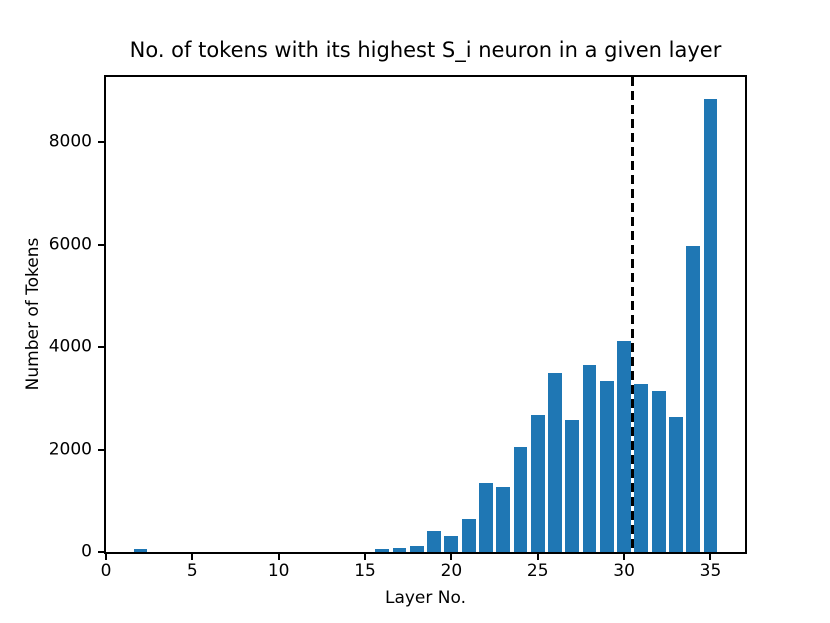 This screenshot has width=830, height=623. I want to click on y-ticklabel-6000: 6000, so click(70, 244).